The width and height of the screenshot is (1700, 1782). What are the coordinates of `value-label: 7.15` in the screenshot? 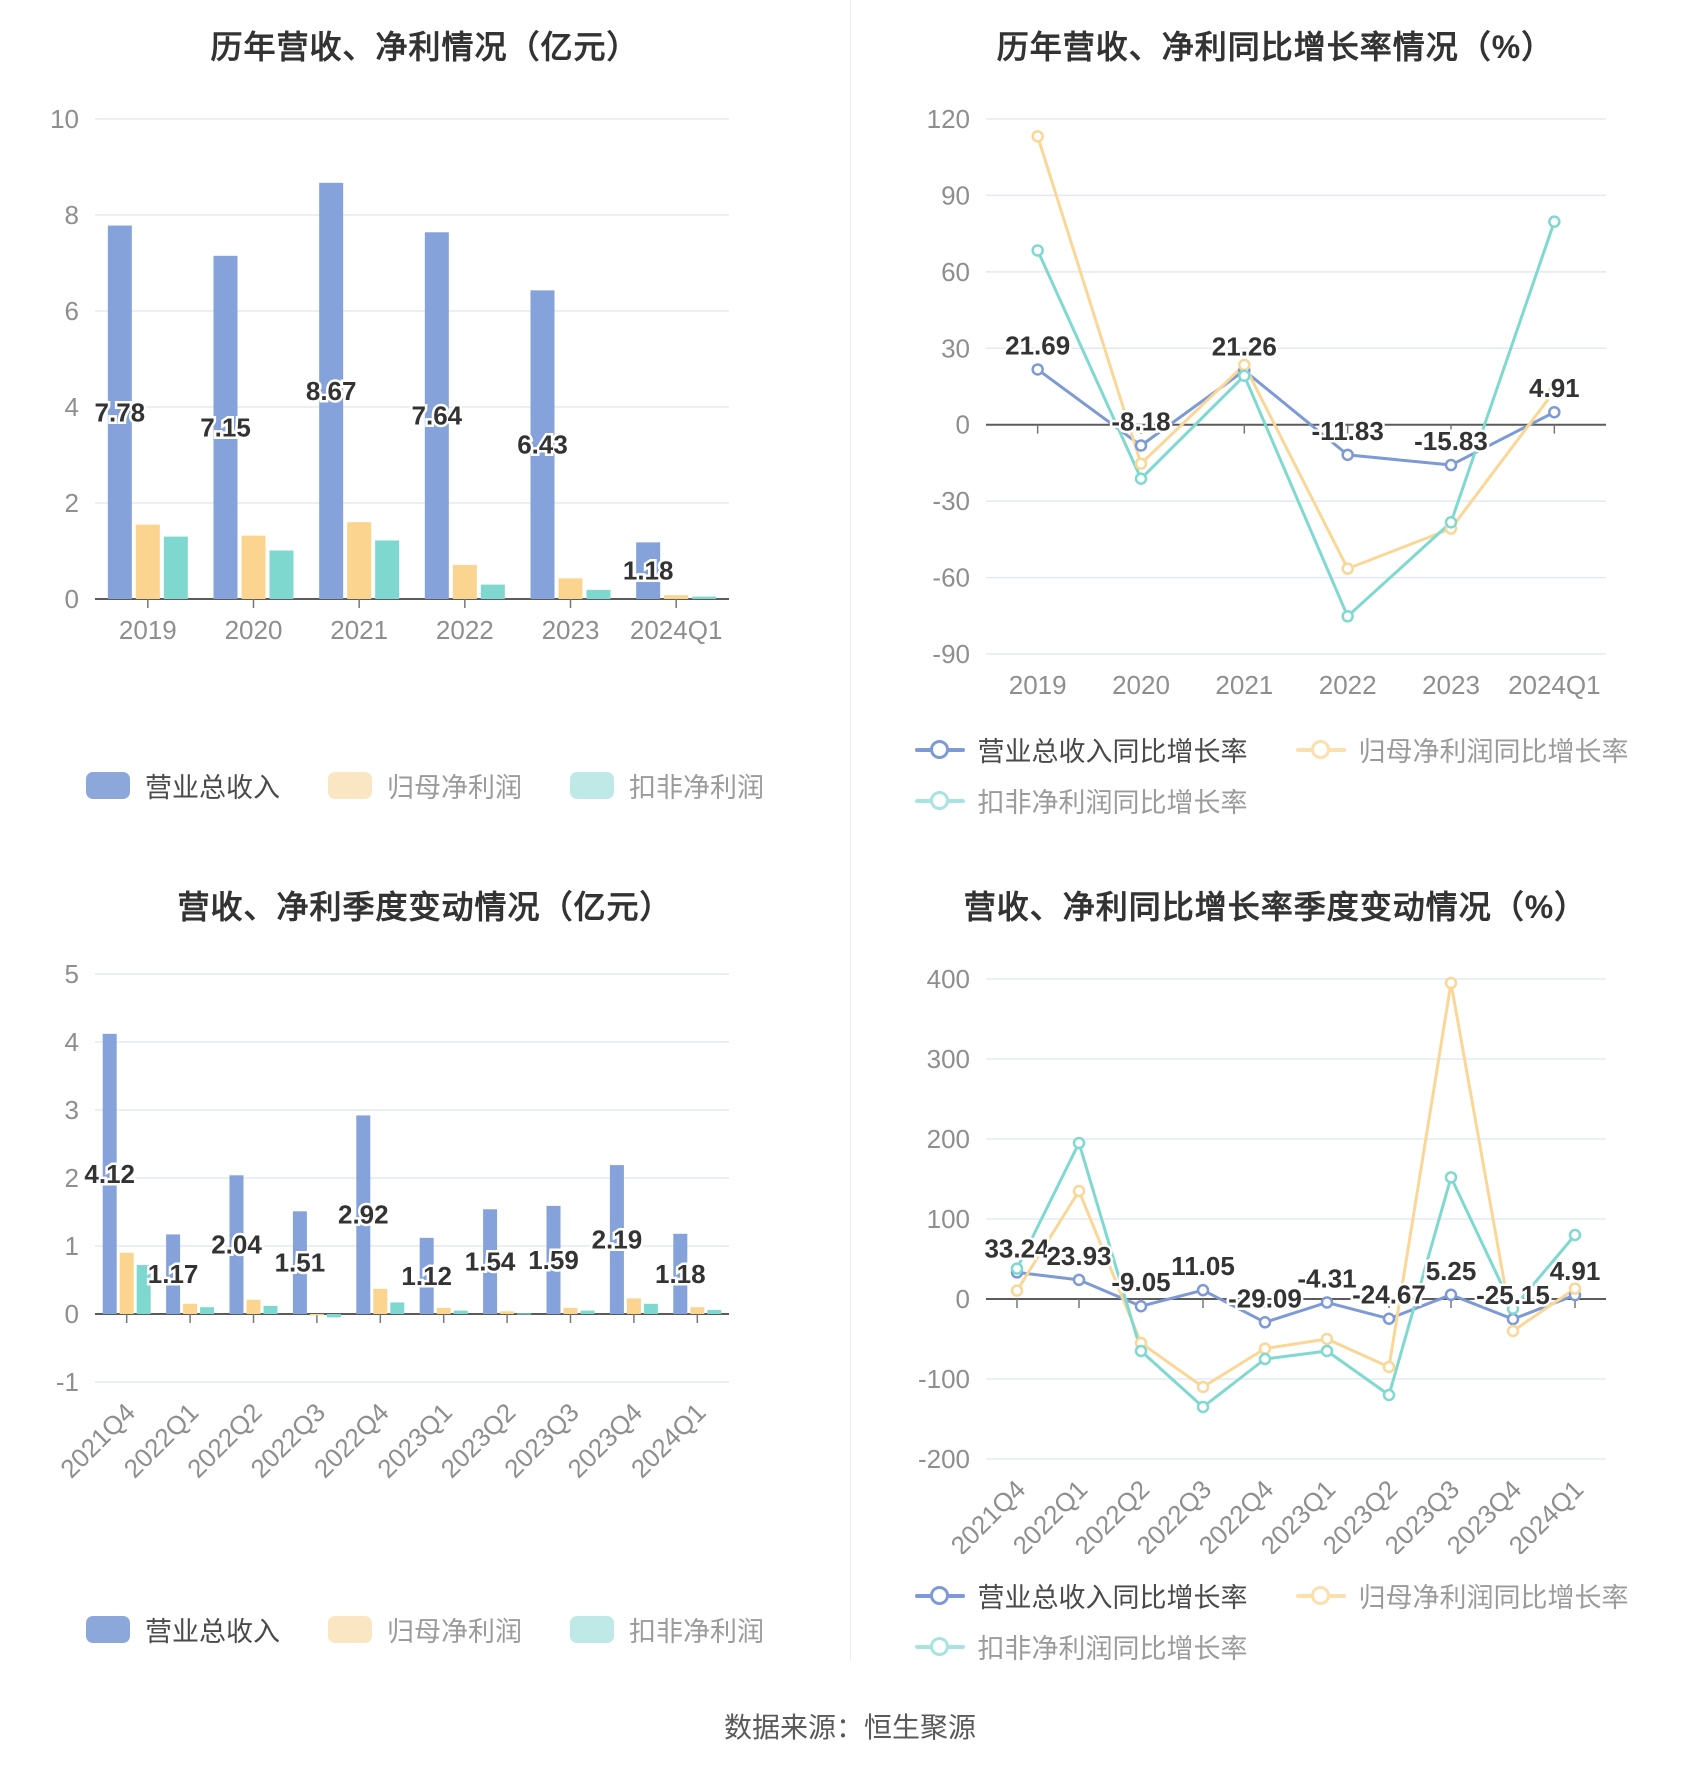 It's located at (225, 427).